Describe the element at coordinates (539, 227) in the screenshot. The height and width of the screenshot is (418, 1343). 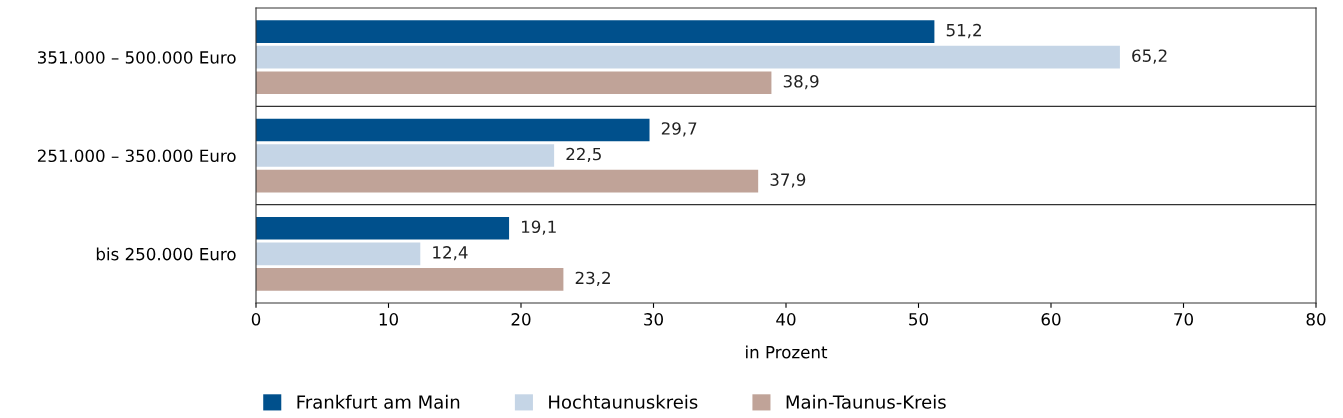
I see `data-label: 19,1` at that location.